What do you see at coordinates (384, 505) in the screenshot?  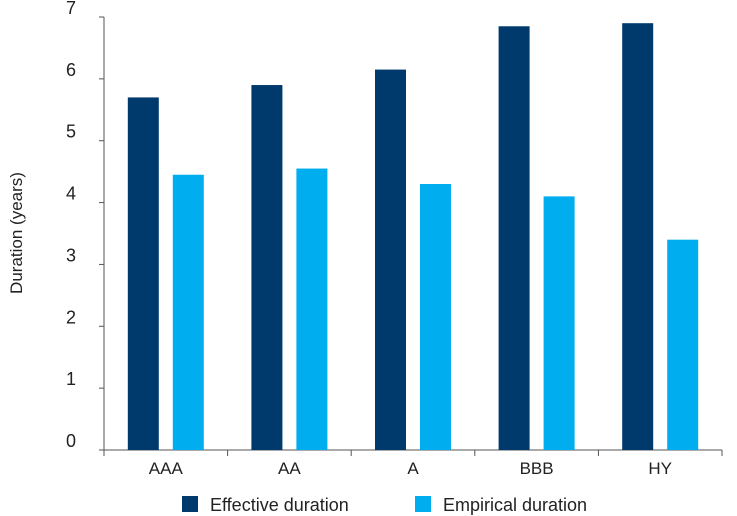 I see `legend: Effective duration Empirical duration` at bounding box center [384, 505].